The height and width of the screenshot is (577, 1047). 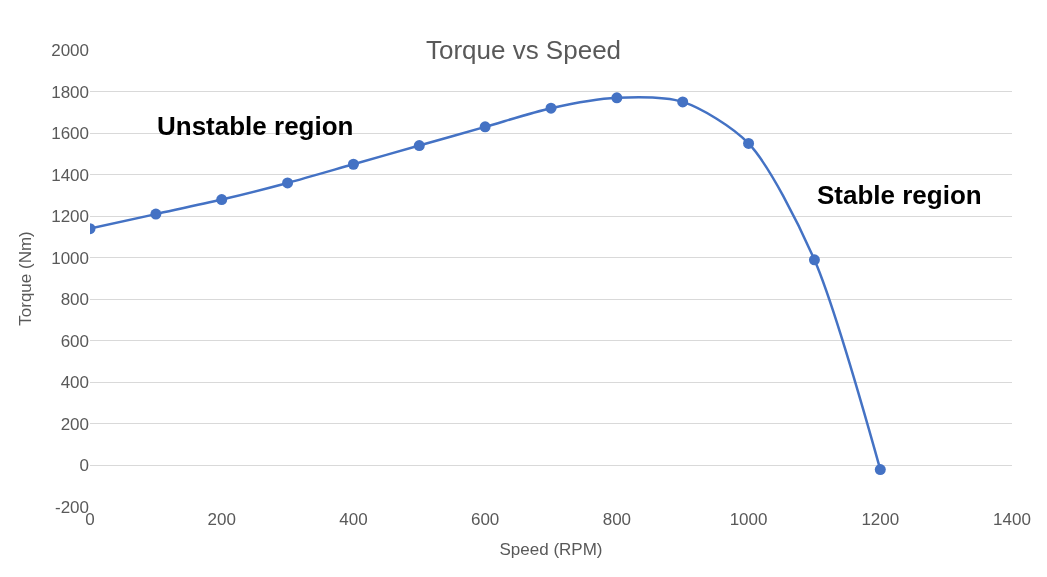 What do you see at coordinates (485, 519) in the screenshot?
I see `x-tick-label: 600` at bounding box center [485, 519].